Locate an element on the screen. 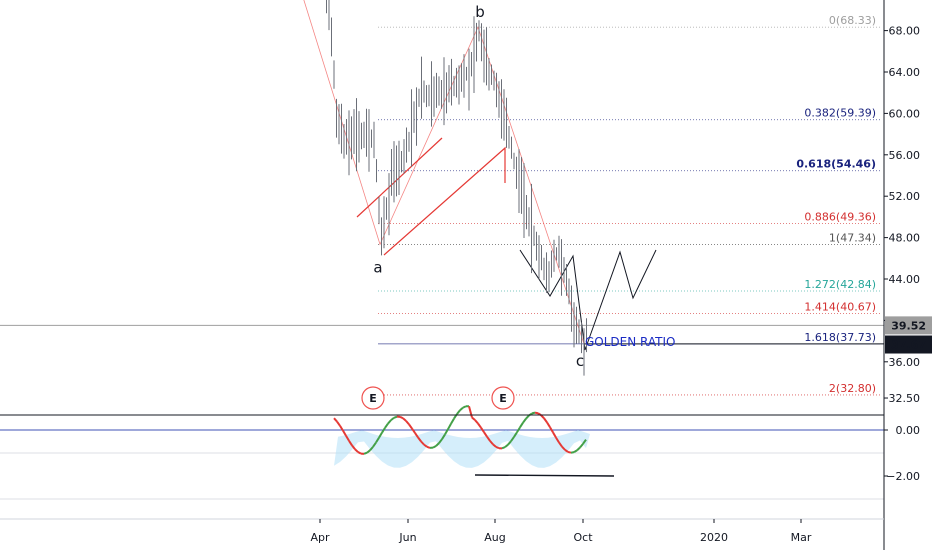 The width and height of the screenshot is (932, 550). fib-level-label: 2(32.80) is located at coordinates (852, 388).